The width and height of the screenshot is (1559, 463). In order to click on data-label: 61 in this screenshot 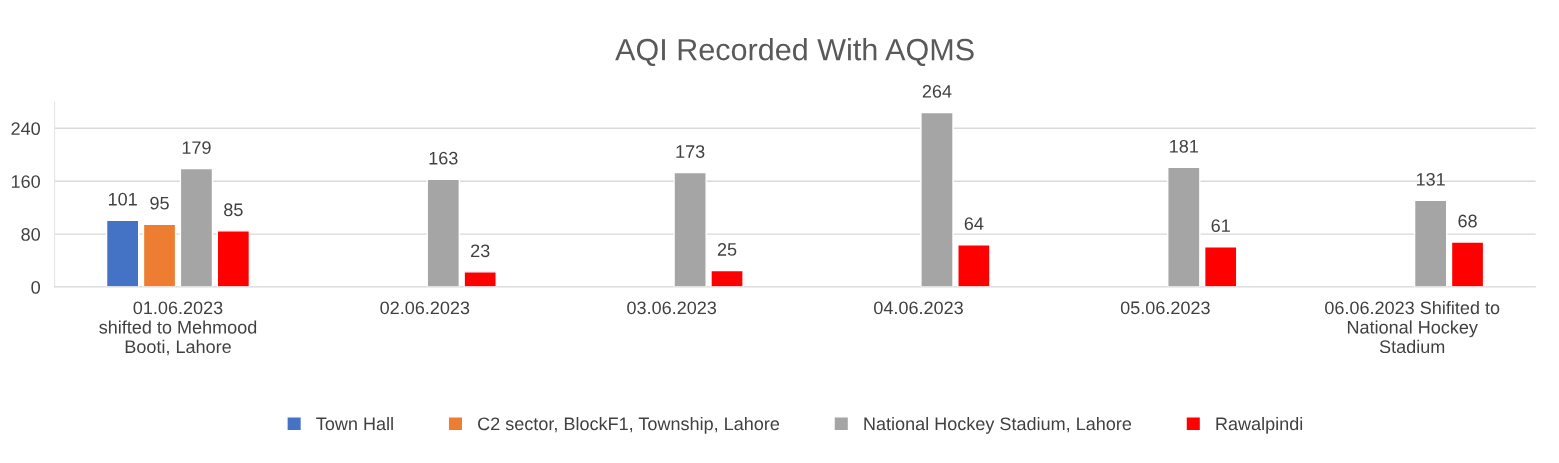, I will do `click(1220, 226)`.